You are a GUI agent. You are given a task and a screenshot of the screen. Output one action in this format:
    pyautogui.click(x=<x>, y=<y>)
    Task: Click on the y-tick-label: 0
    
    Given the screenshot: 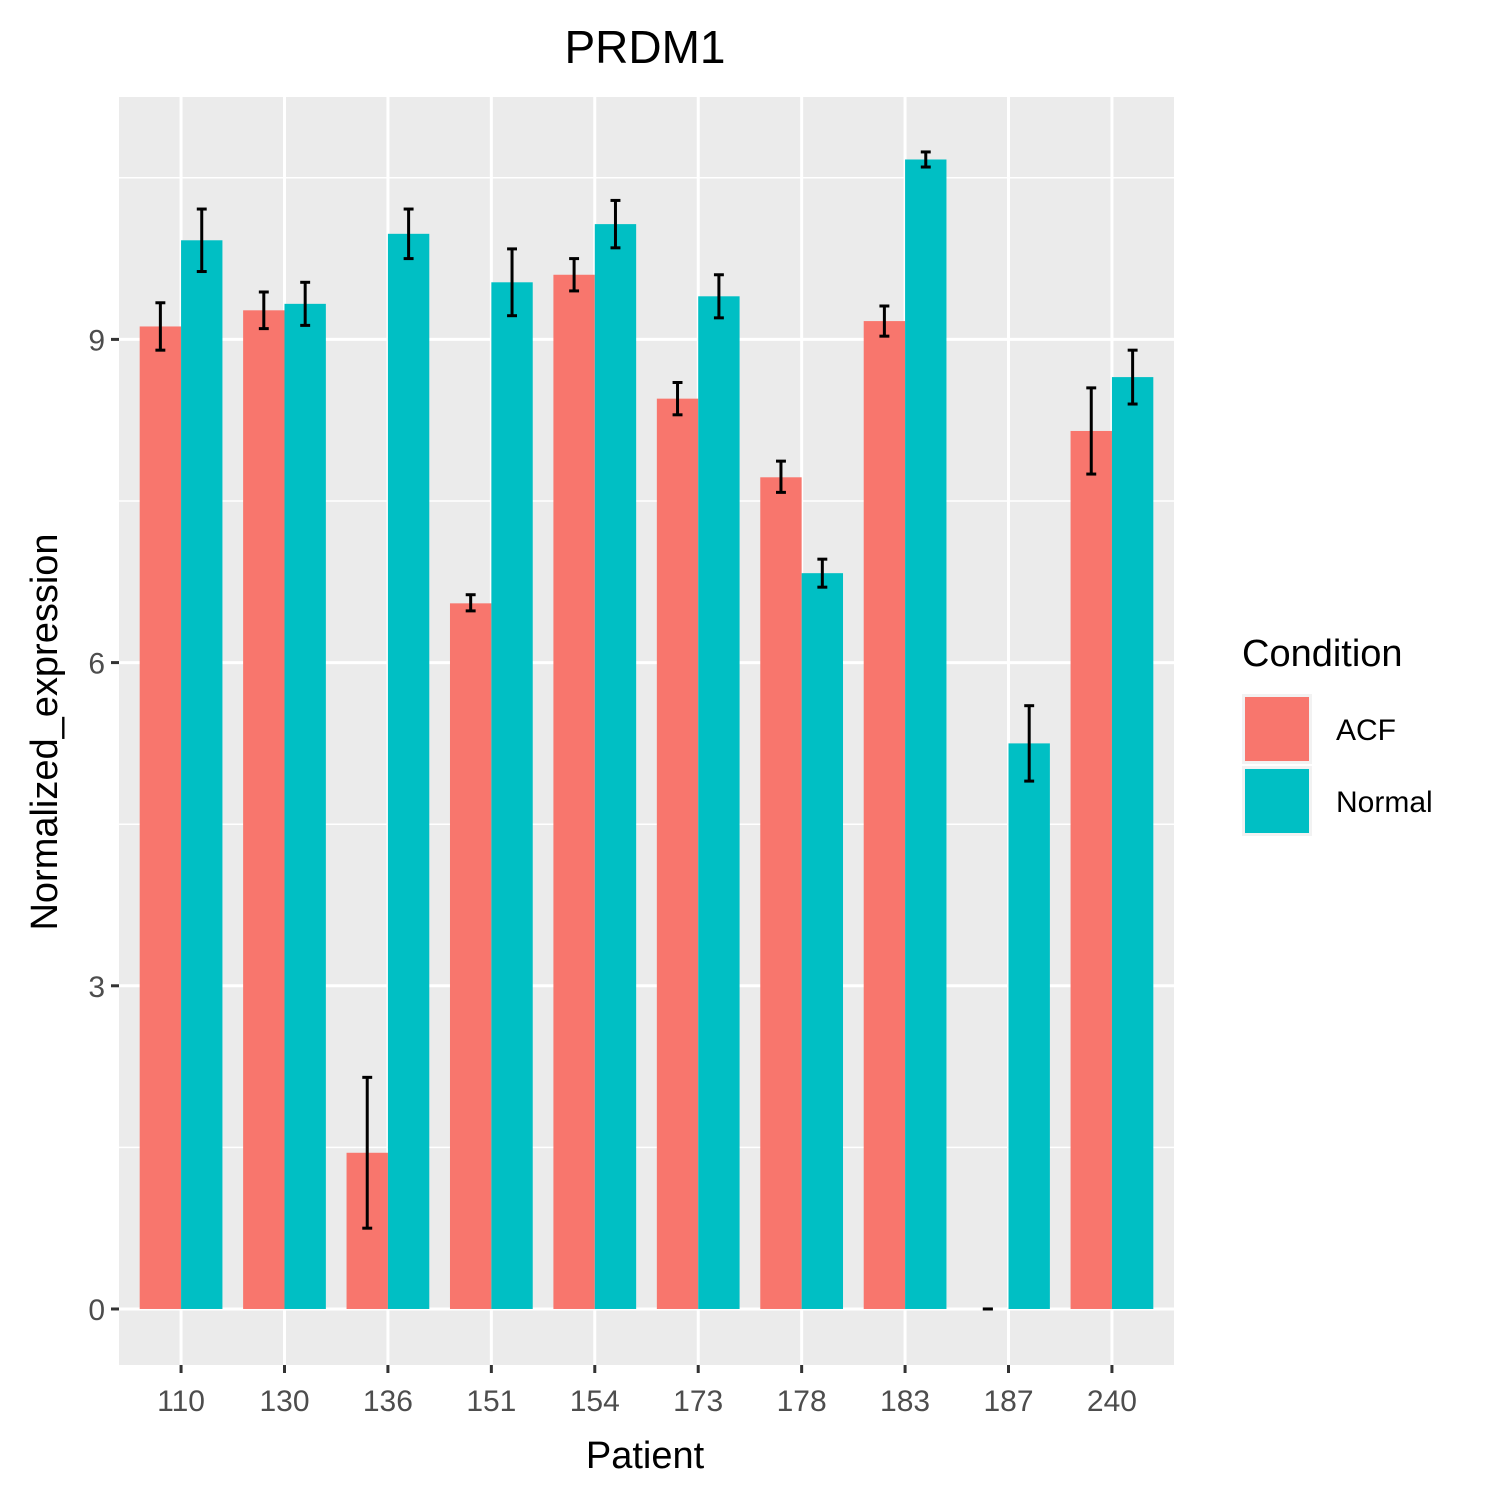 What is the action you would take?
    pyautogui.click(x=96, y=1310)
    